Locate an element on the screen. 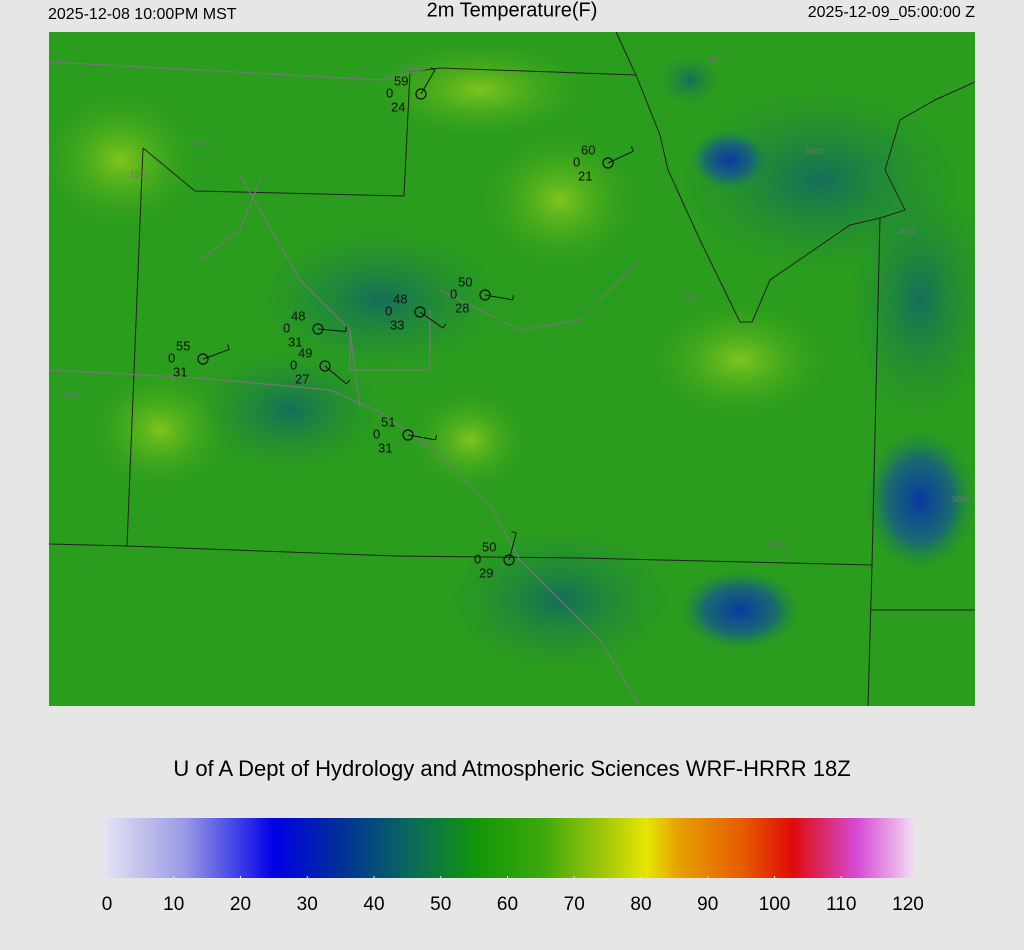 This screenshot has width=1024, height=950. colorbar-tick-label: 110 is located at coordinates (841, 904).